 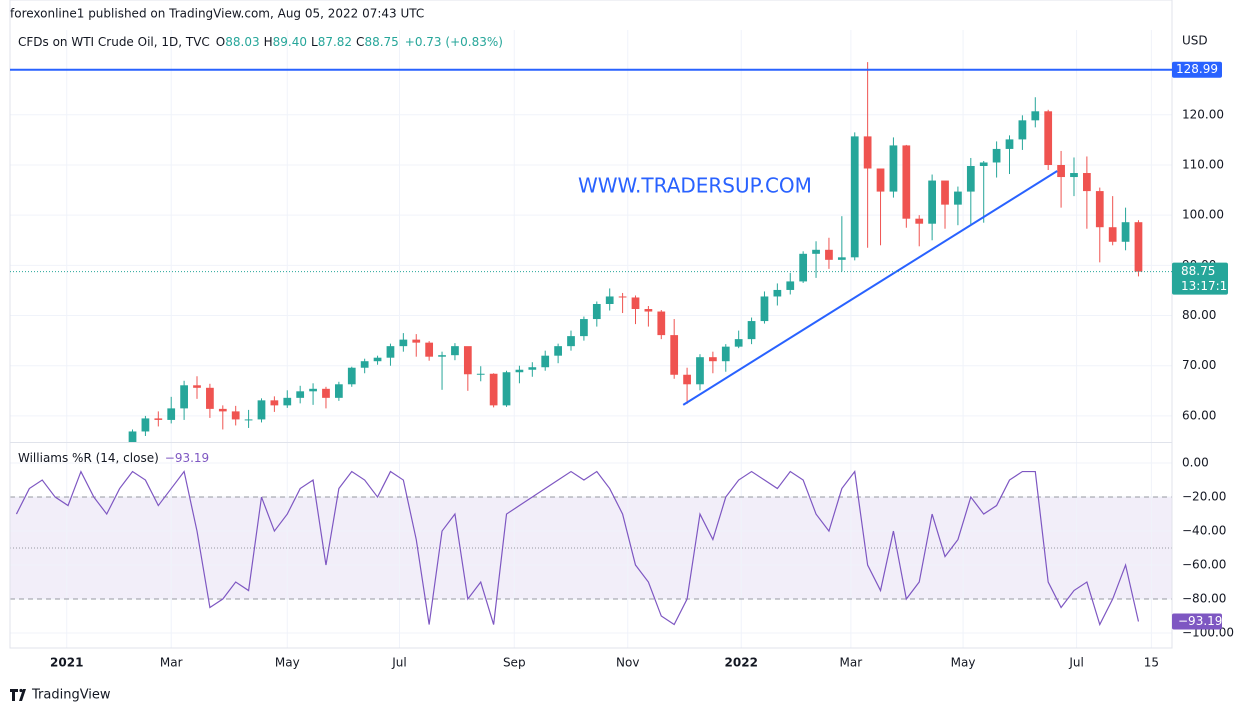 What do you see at coordinates (1195, 463) in the screenshot?
I see `y-tick-label: 0.00` at bounding box center [1195, 463].